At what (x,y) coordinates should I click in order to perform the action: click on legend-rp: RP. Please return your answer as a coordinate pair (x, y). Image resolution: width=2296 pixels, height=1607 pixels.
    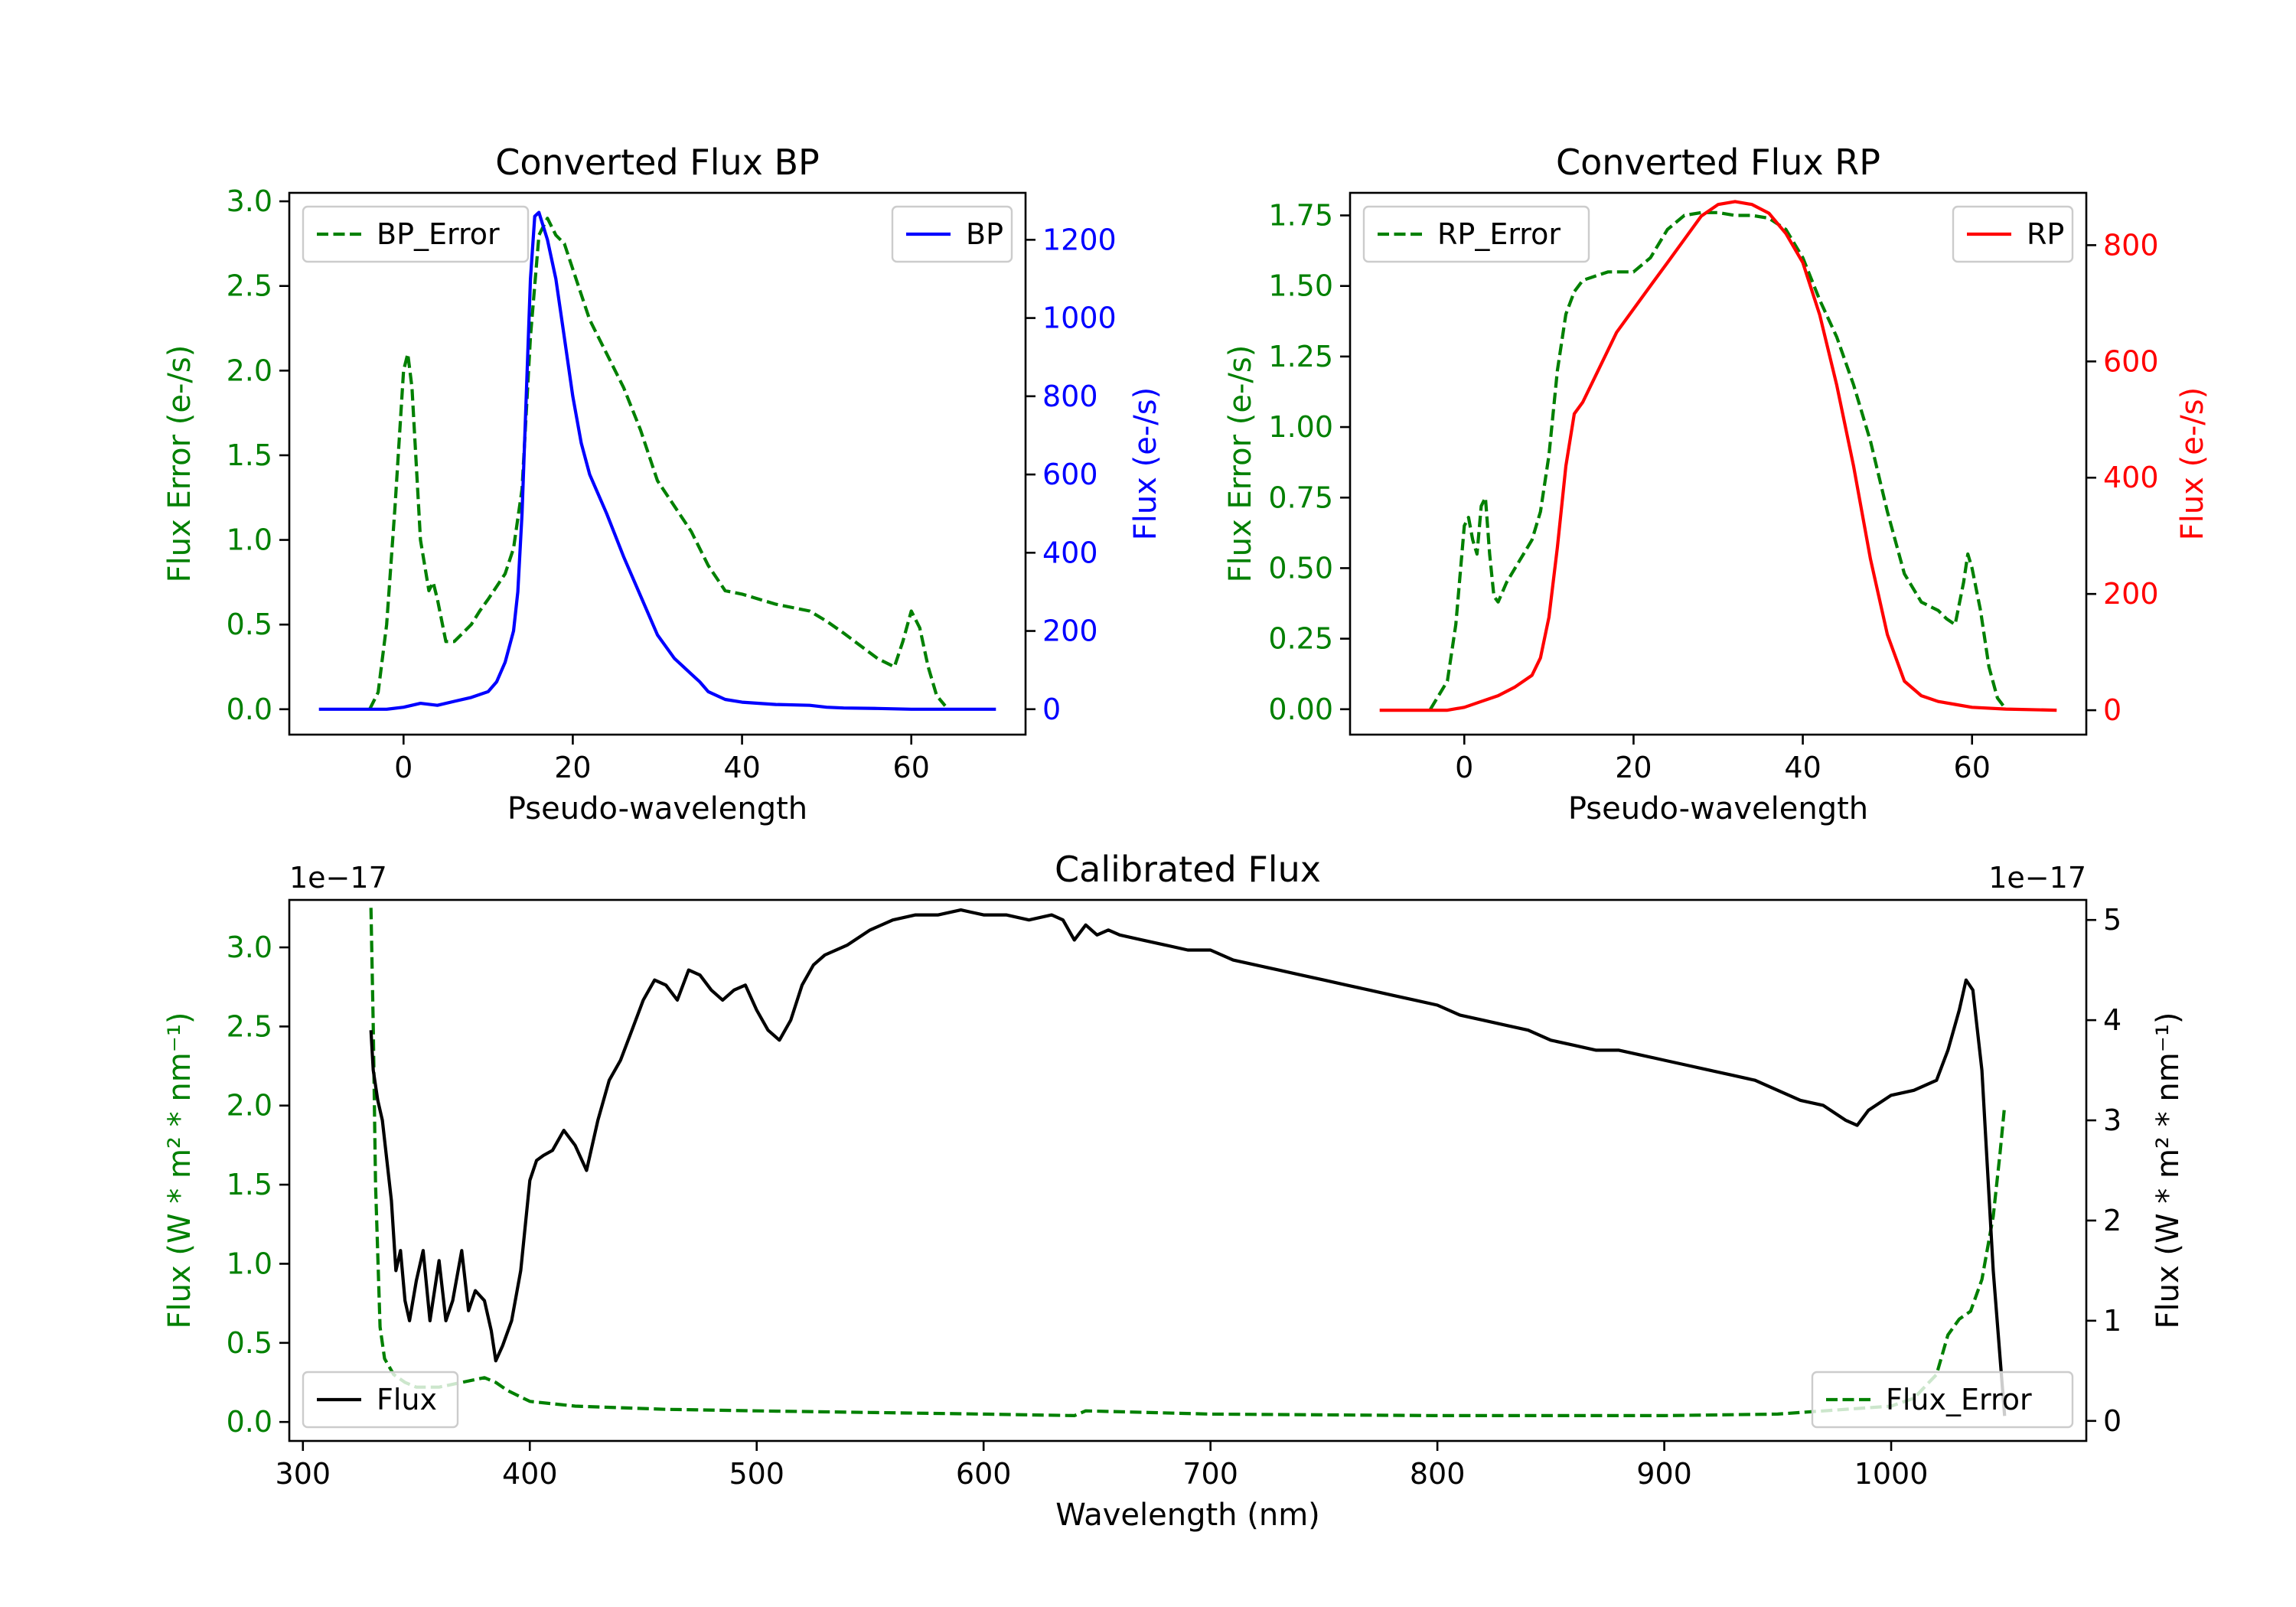
    Looking at the image, I should click on (2013, 234).